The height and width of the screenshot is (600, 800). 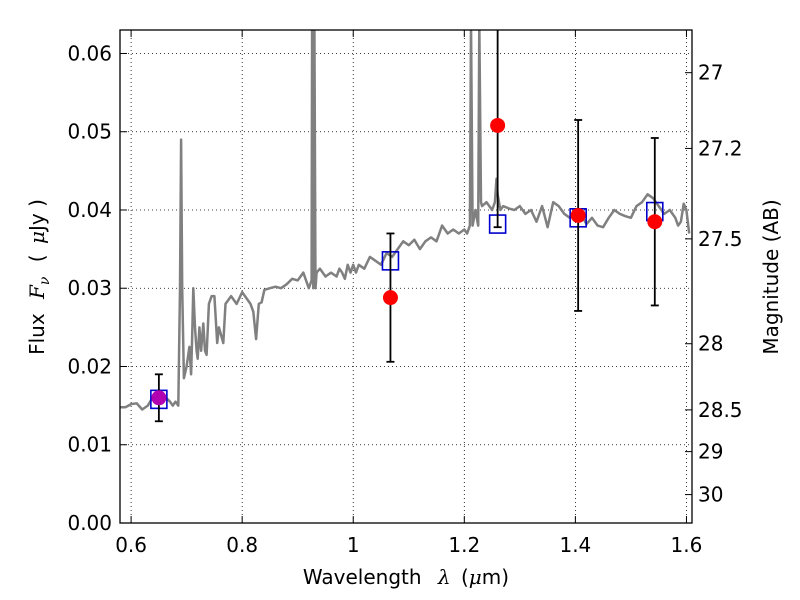 I want to click on x-tick-label: 1.2, so click(x=464, y=545).